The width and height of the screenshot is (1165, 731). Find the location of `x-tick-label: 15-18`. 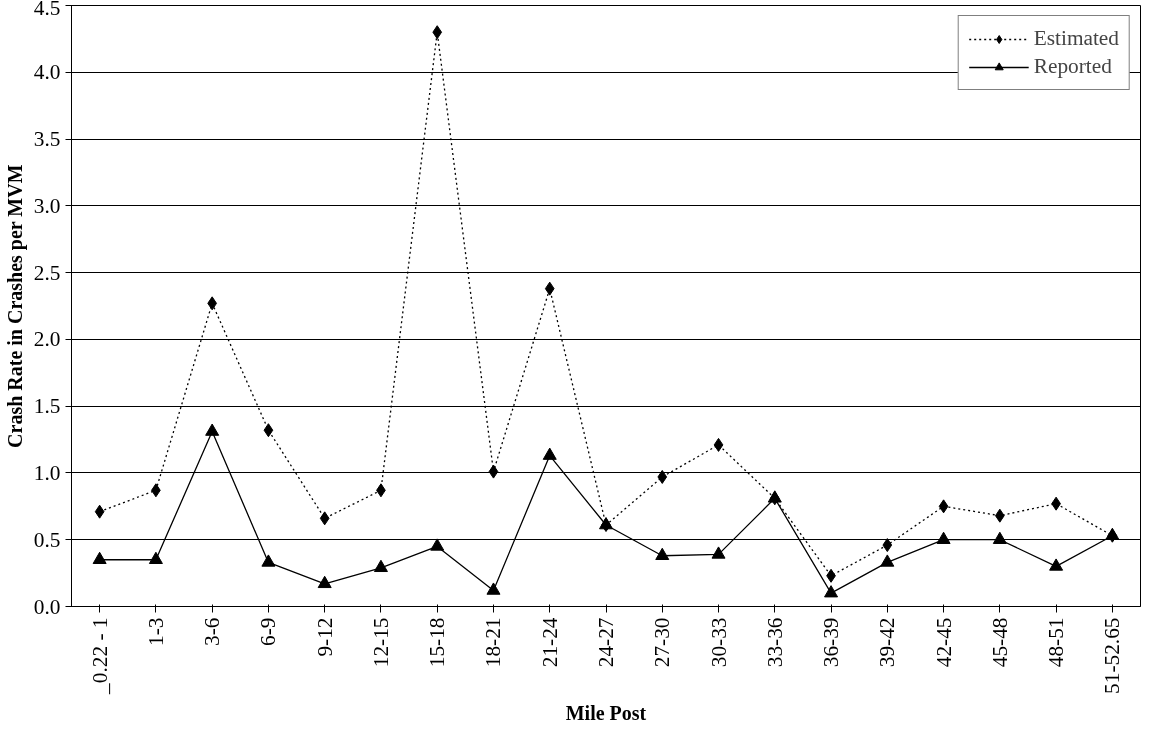

x-tick-label: 15-18 is located at coordinates (437, 642).